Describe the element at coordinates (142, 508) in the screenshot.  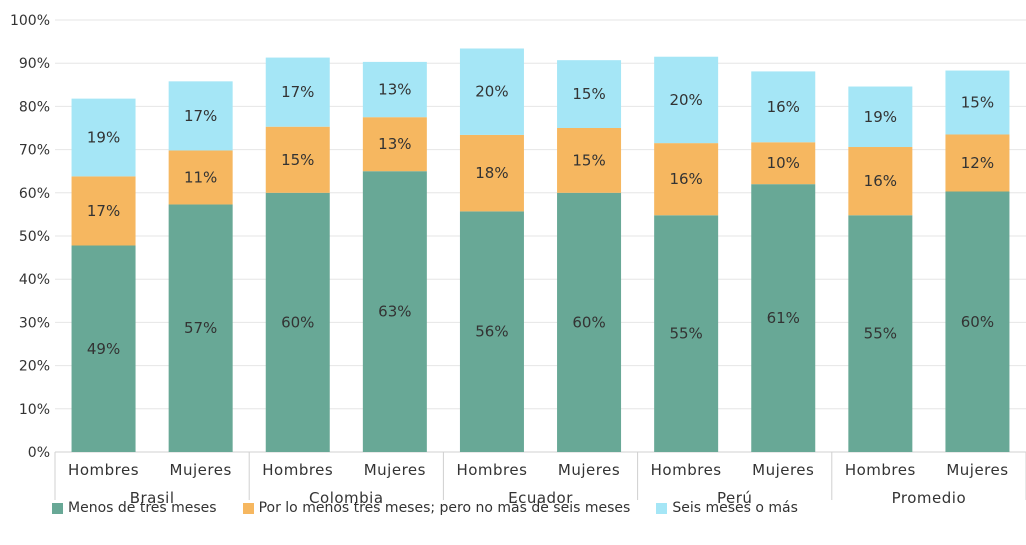
I see `legend-label: Menos de tres meses` at that location.